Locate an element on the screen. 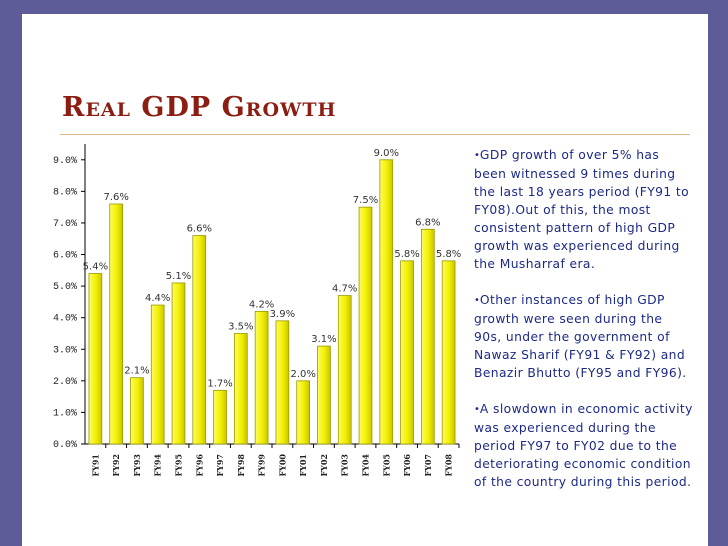  data-label-fy96: 6.6% is located at coordinates (199, 229).